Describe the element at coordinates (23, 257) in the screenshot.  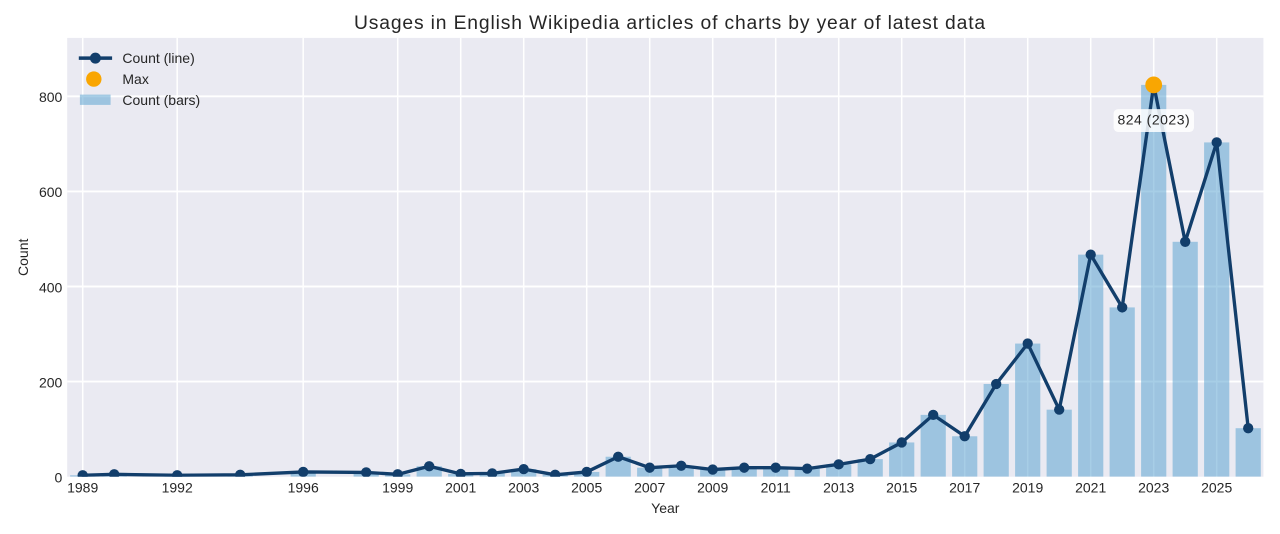
I see `svg-text: Count` at that location.